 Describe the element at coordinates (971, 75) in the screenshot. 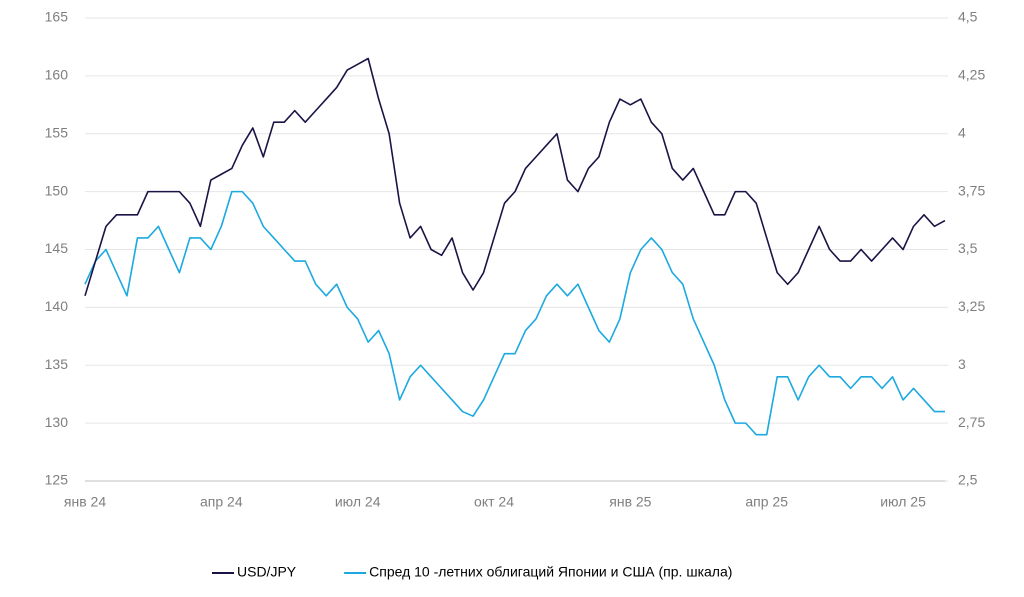

I see `y2-tick-label: 4,25` at that location.